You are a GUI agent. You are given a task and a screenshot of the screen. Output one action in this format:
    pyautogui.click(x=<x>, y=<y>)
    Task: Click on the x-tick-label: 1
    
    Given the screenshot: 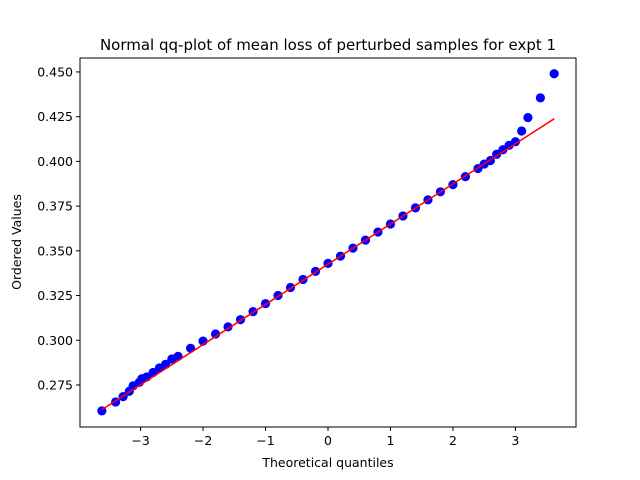 What is the action you would take?
    pyautogui.click(x=390, y=440)
    